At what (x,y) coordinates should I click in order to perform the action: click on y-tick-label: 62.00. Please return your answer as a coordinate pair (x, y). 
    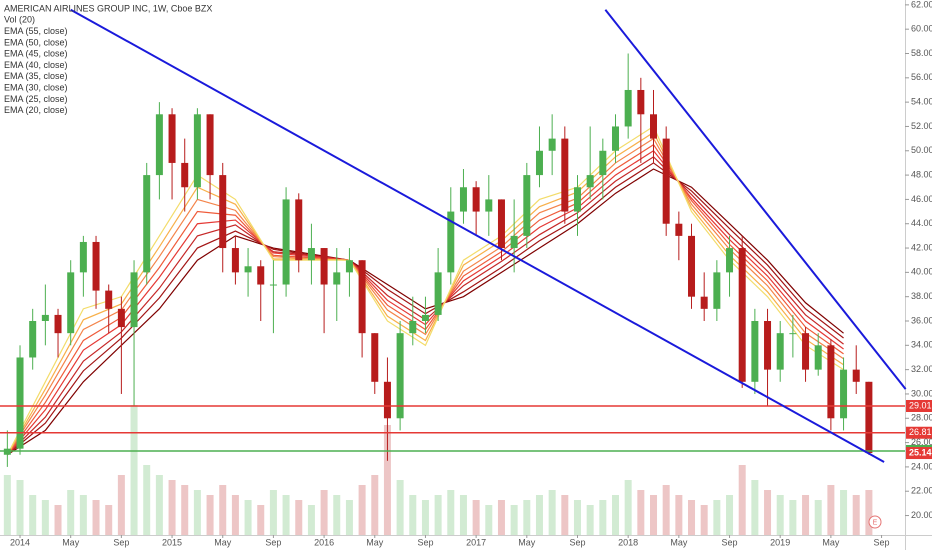
    Looking at the image, I should click on (921, 4).